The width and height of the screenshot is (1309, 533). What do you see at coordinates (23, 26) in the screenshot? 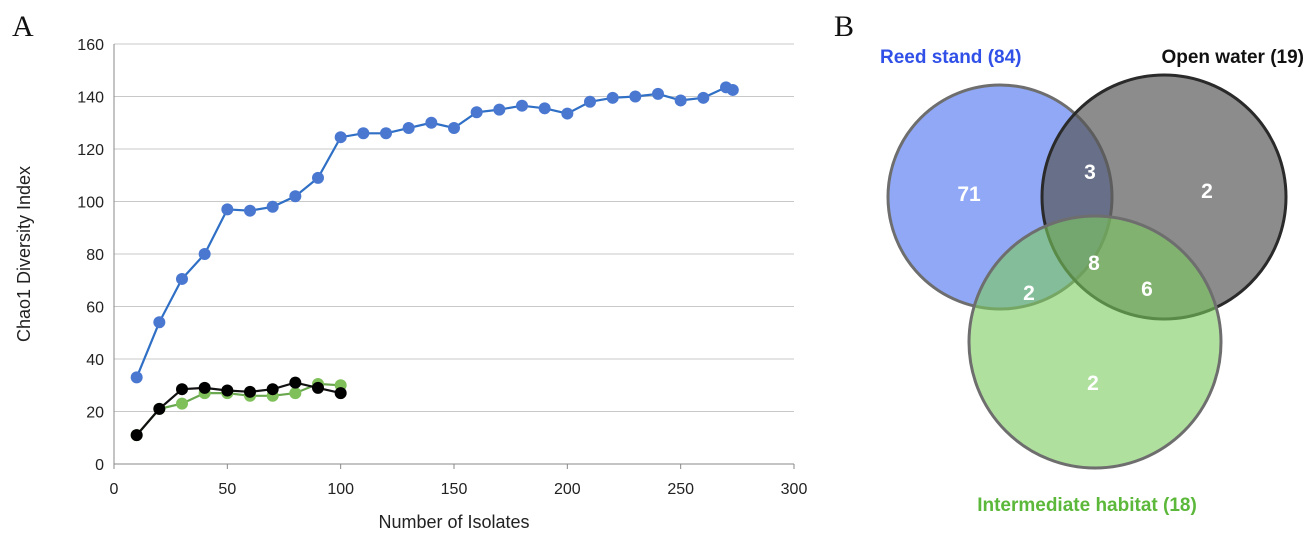
I see `panel-a-letter: A` at bounding box center [23, 26].